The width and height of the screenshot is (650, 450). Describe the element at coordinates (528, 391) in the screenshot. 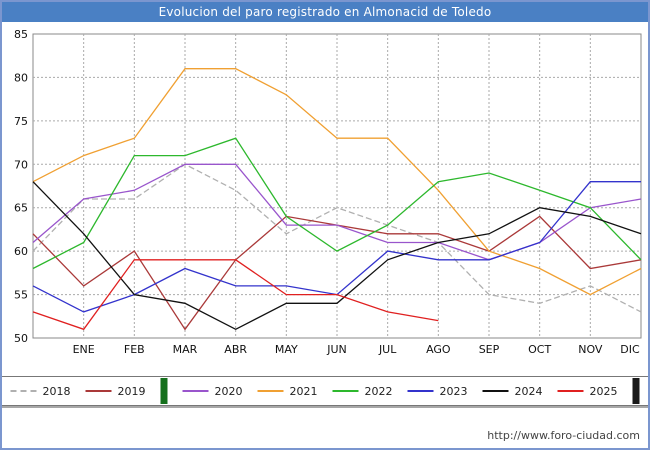

I see `legend-year-label: 2024` at that location.